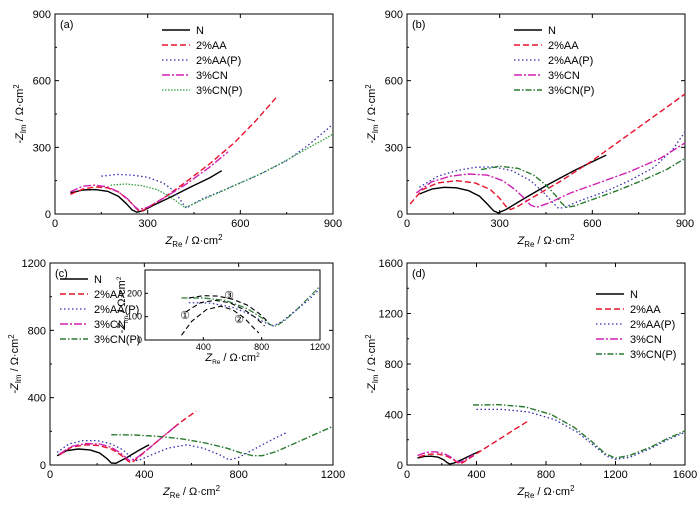  What do you see at coordinates (34, 264) in the screenshot?
I see `y-tick-label: 1200` at bounding box center [34, 264].